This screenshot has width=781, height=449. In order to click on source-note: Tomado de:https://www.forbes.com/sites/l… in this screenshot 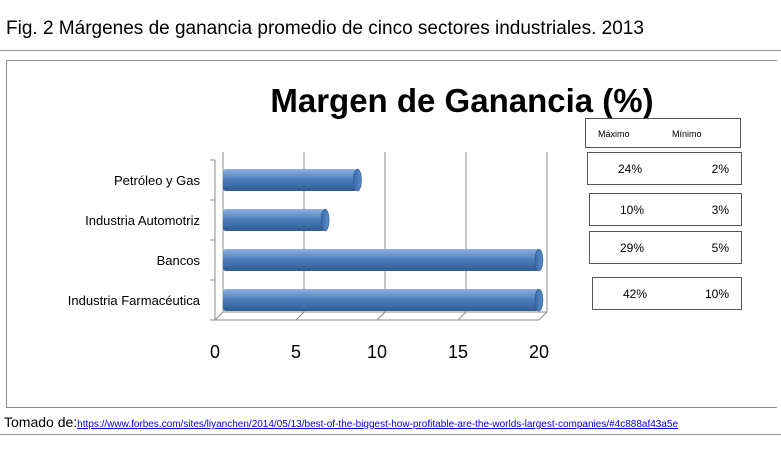, I will do `click(341, 422)`.